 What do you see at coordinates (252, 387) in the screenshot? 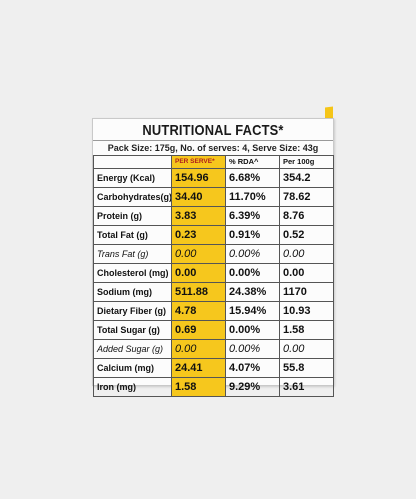
I see `rda-value: 9.29%` at bounding box center [252, 387].